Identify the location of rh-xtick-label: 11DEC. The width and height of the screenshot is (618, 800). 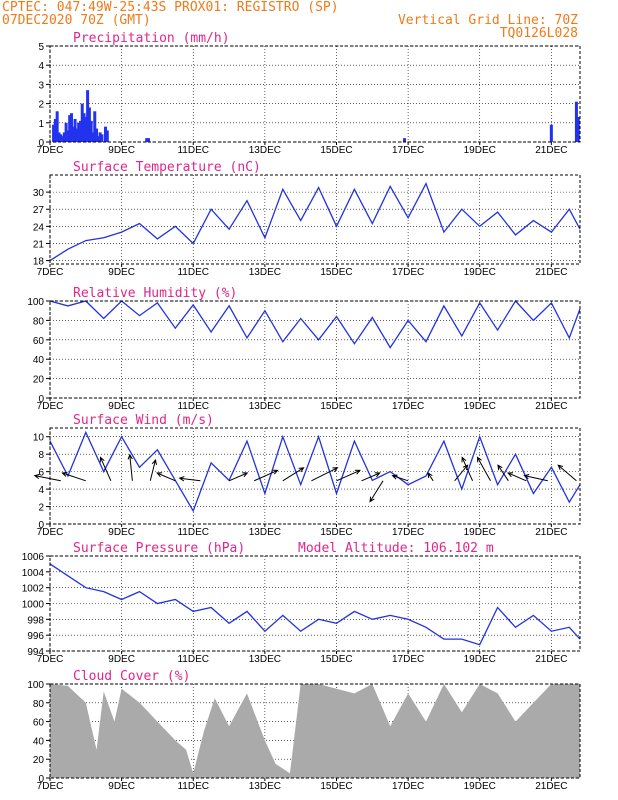
(193, 406).